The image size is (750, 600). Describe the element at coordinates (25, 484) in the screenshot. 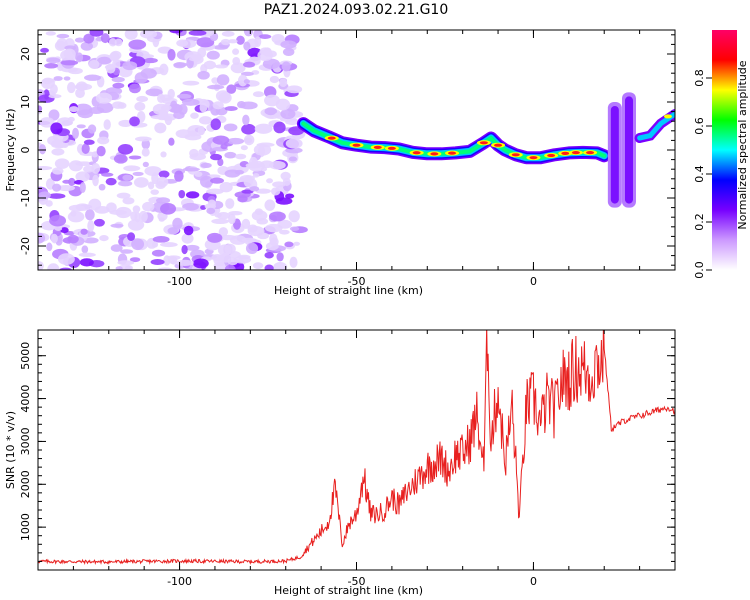

I see `snr-y-tick-label: 2000` at that location.